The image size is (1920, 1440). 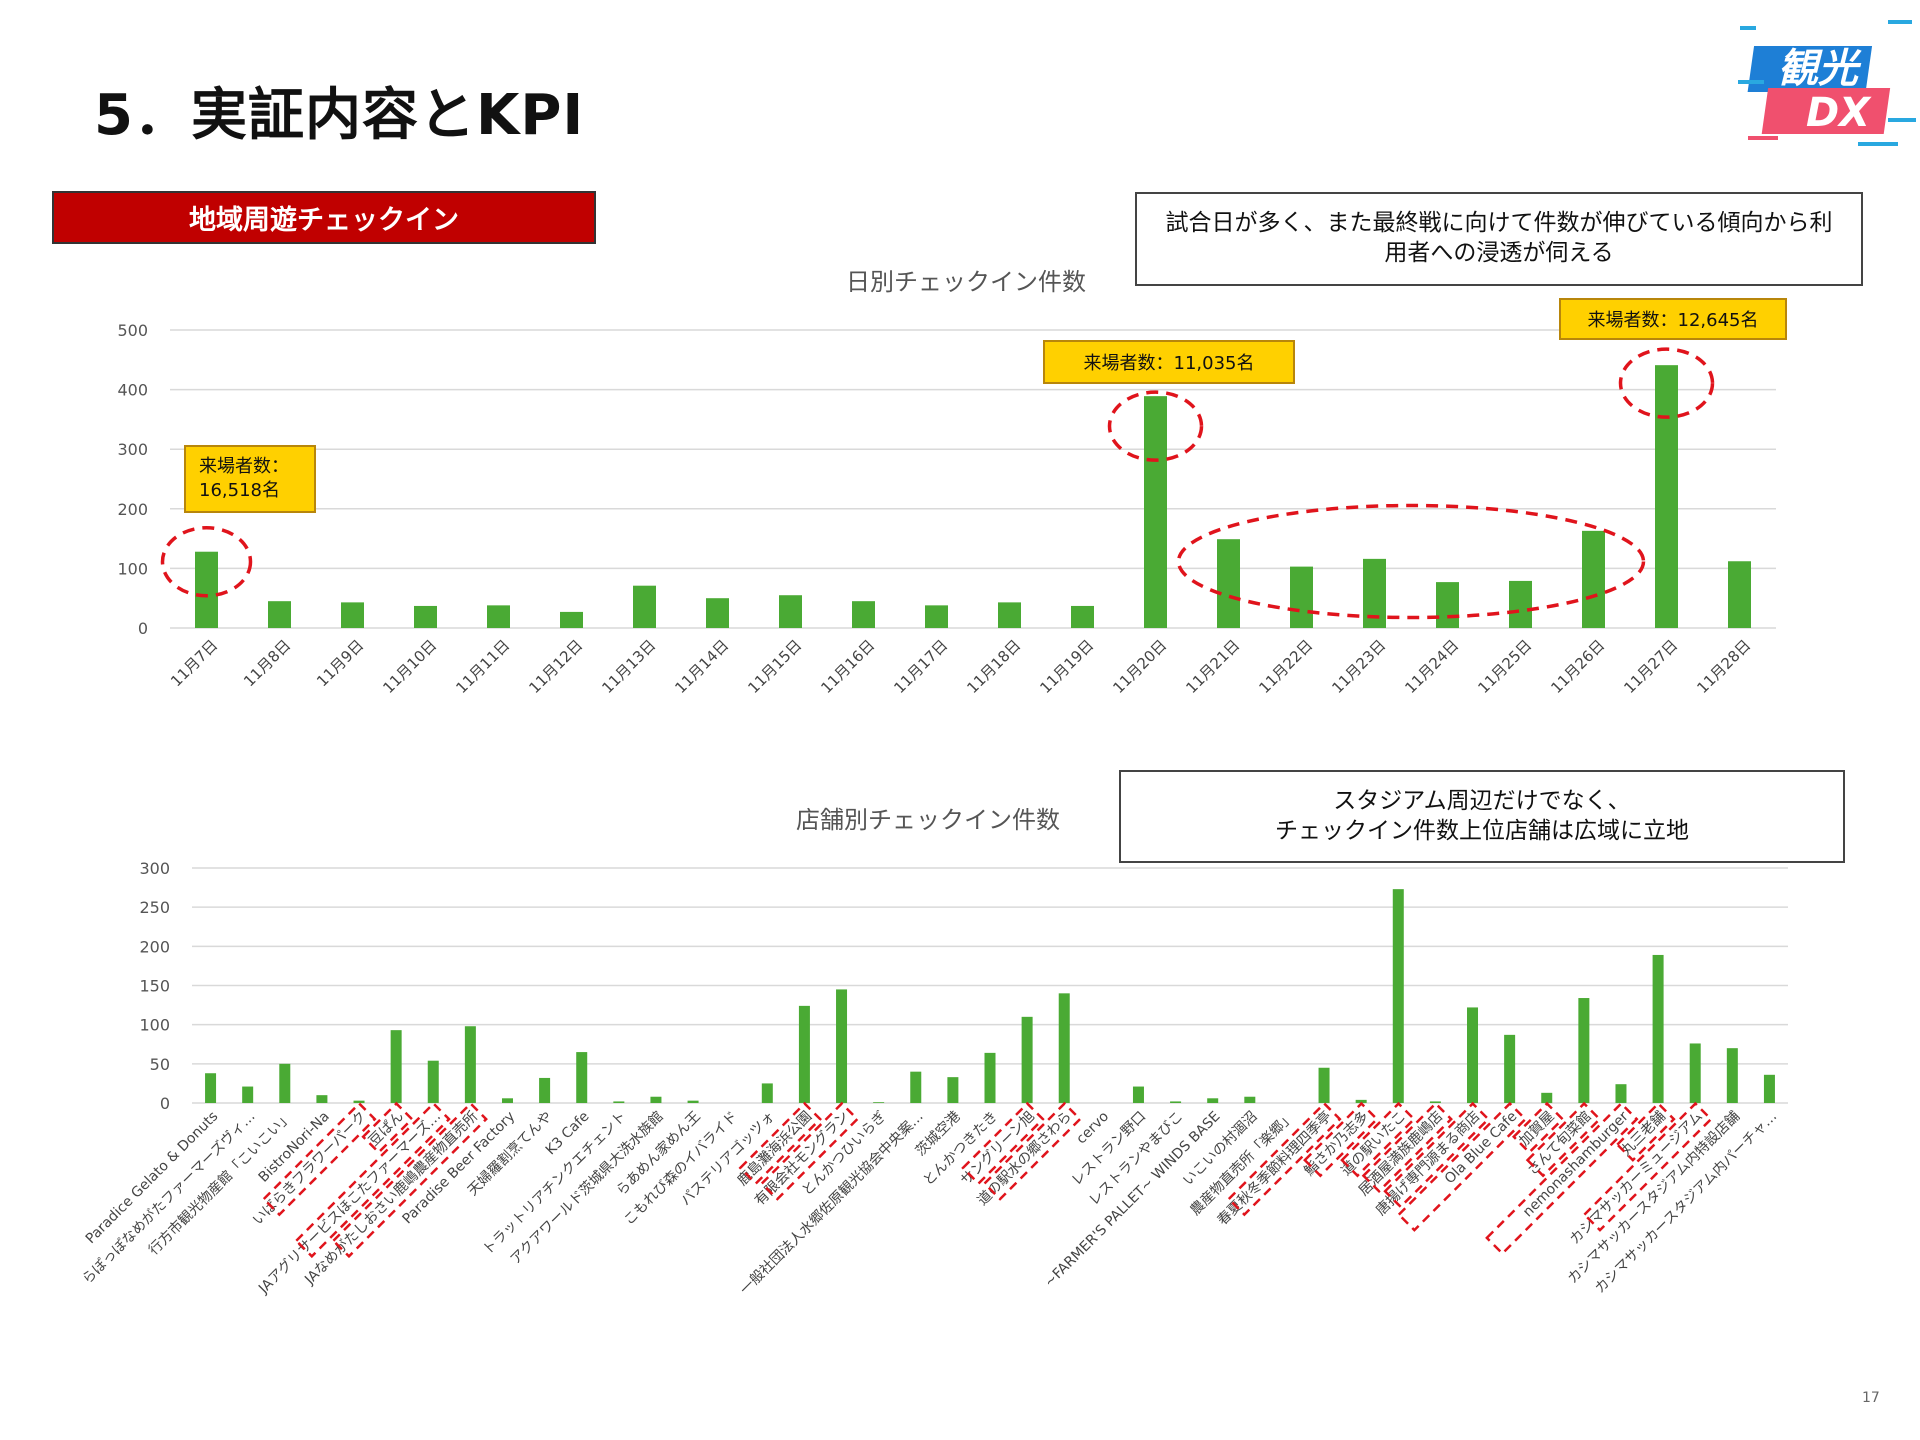 I want to click on daily-y-tick-label: 100, so click(x=132, y=568).